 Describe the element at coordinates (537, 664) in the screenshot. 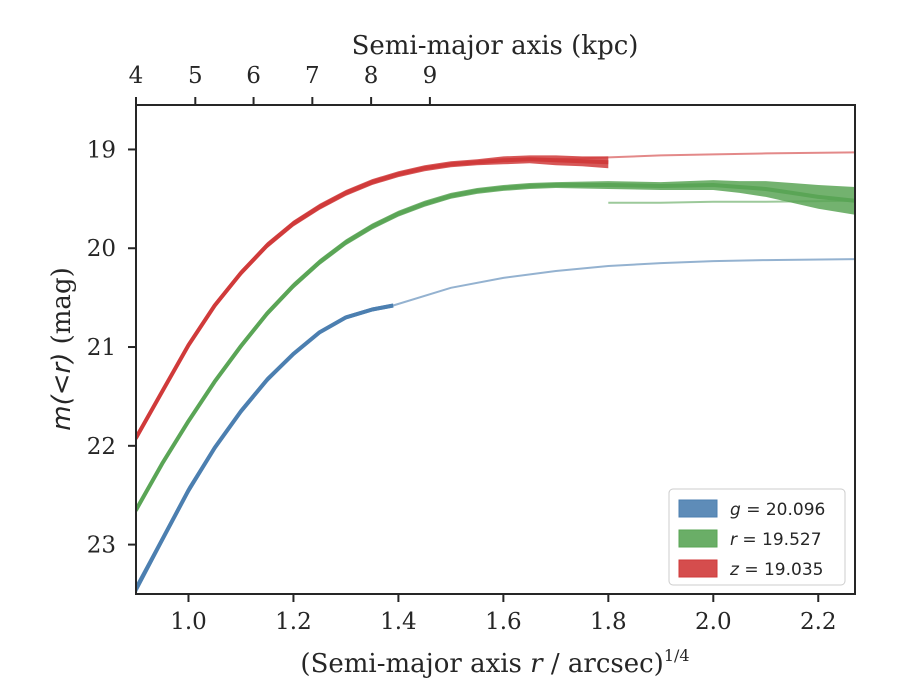

I see `x-axis-title-var: r` at that location.